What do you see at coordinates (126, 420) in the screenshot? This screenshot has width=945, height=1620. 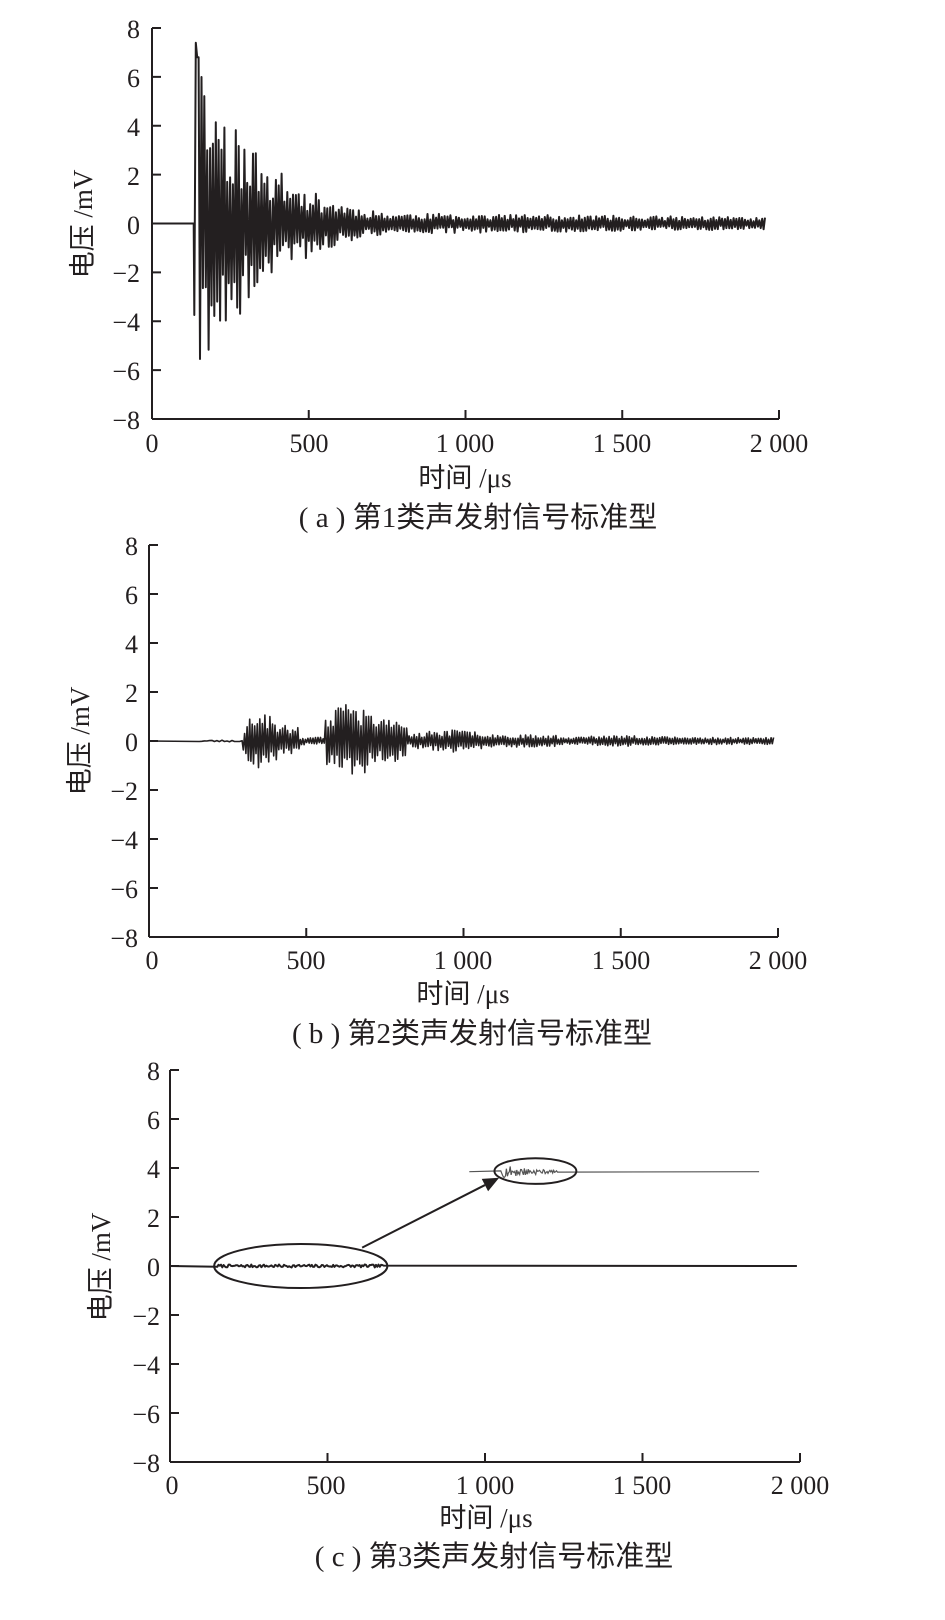 I see `panel-a-y-tick-label: −8` at bounding box center [126, 420].